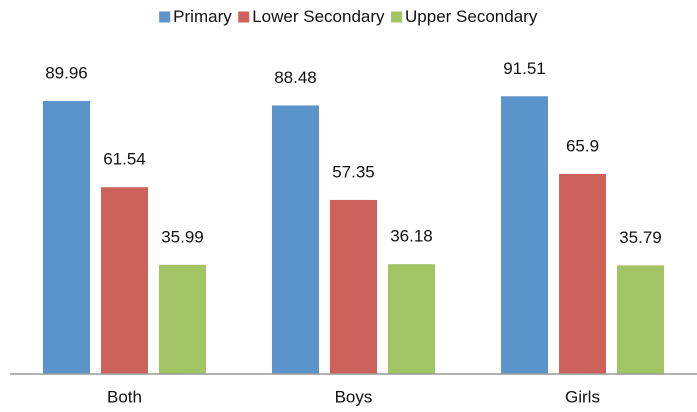 The image size is (697, 412). Describe the element at coordinates (411, 236) in the screenshot. I see `data-label: 36.18` at that location.